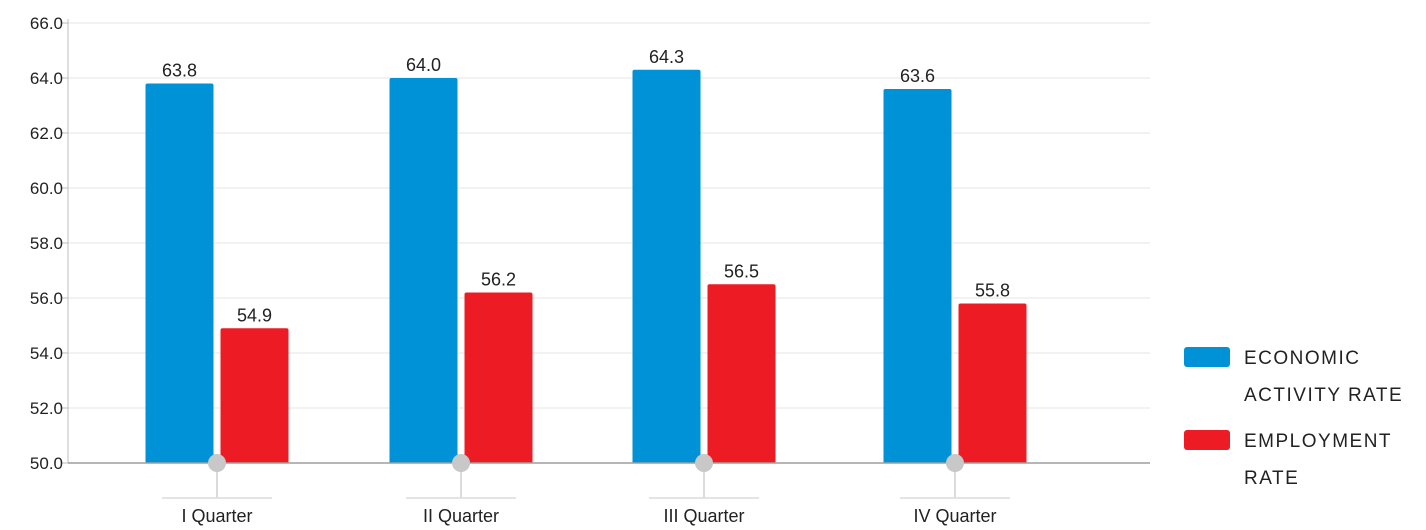  I want to click on y-tick-label: 62.0, so click(46, 133).